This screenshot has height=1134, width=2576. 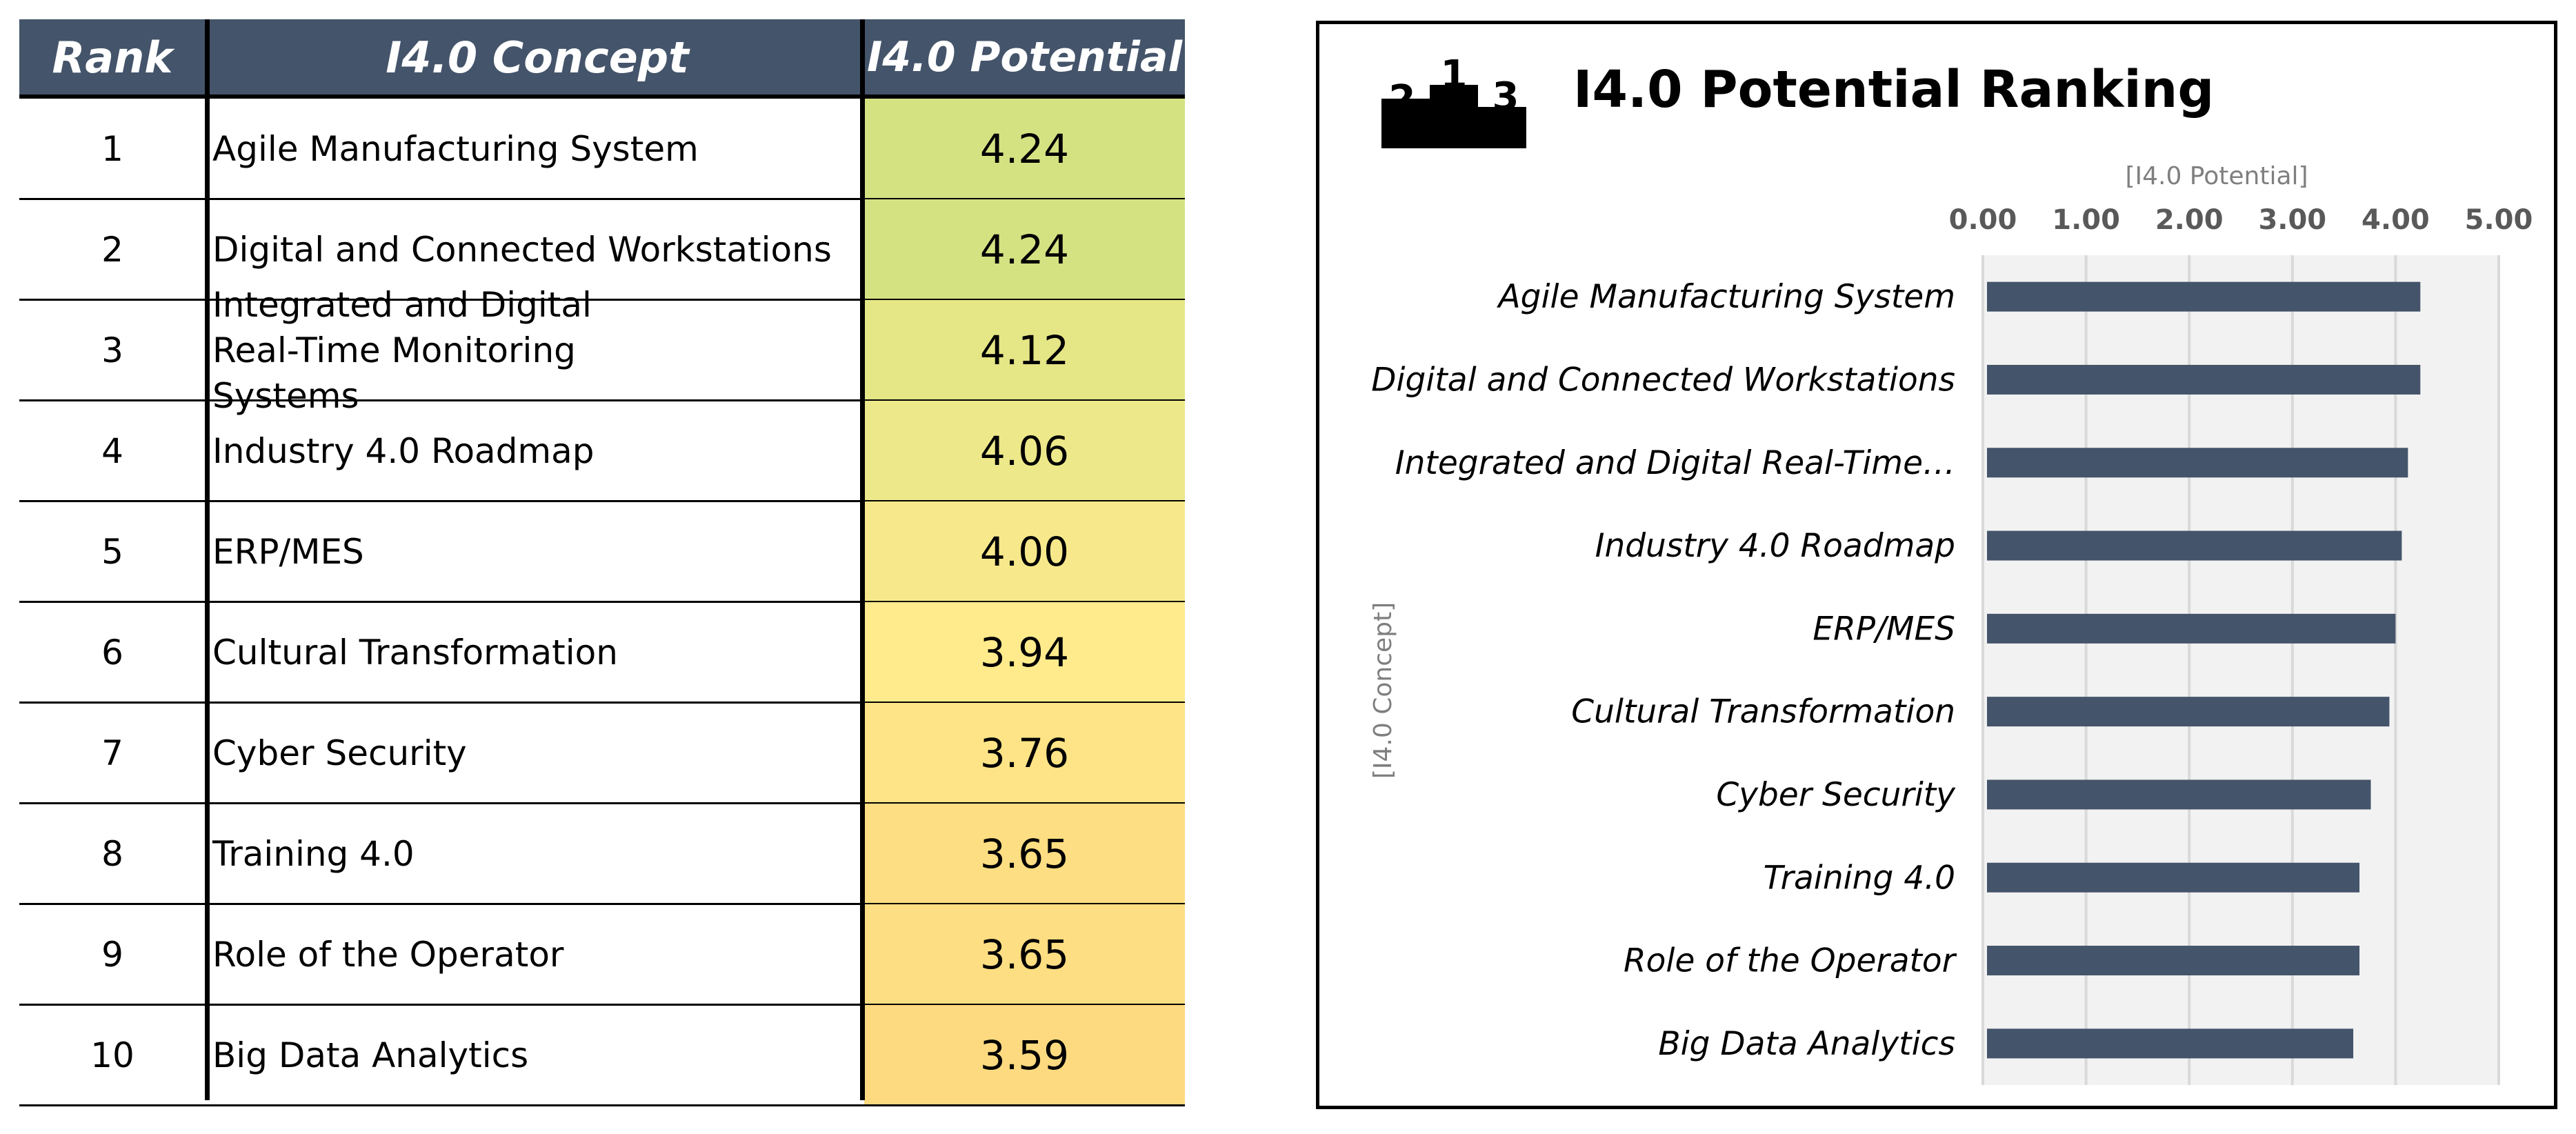 What do you see at coordinates (2292, 220) in the screenshot?
I see `x-tick-label: 3.00` at bounding box center [2292, 220].